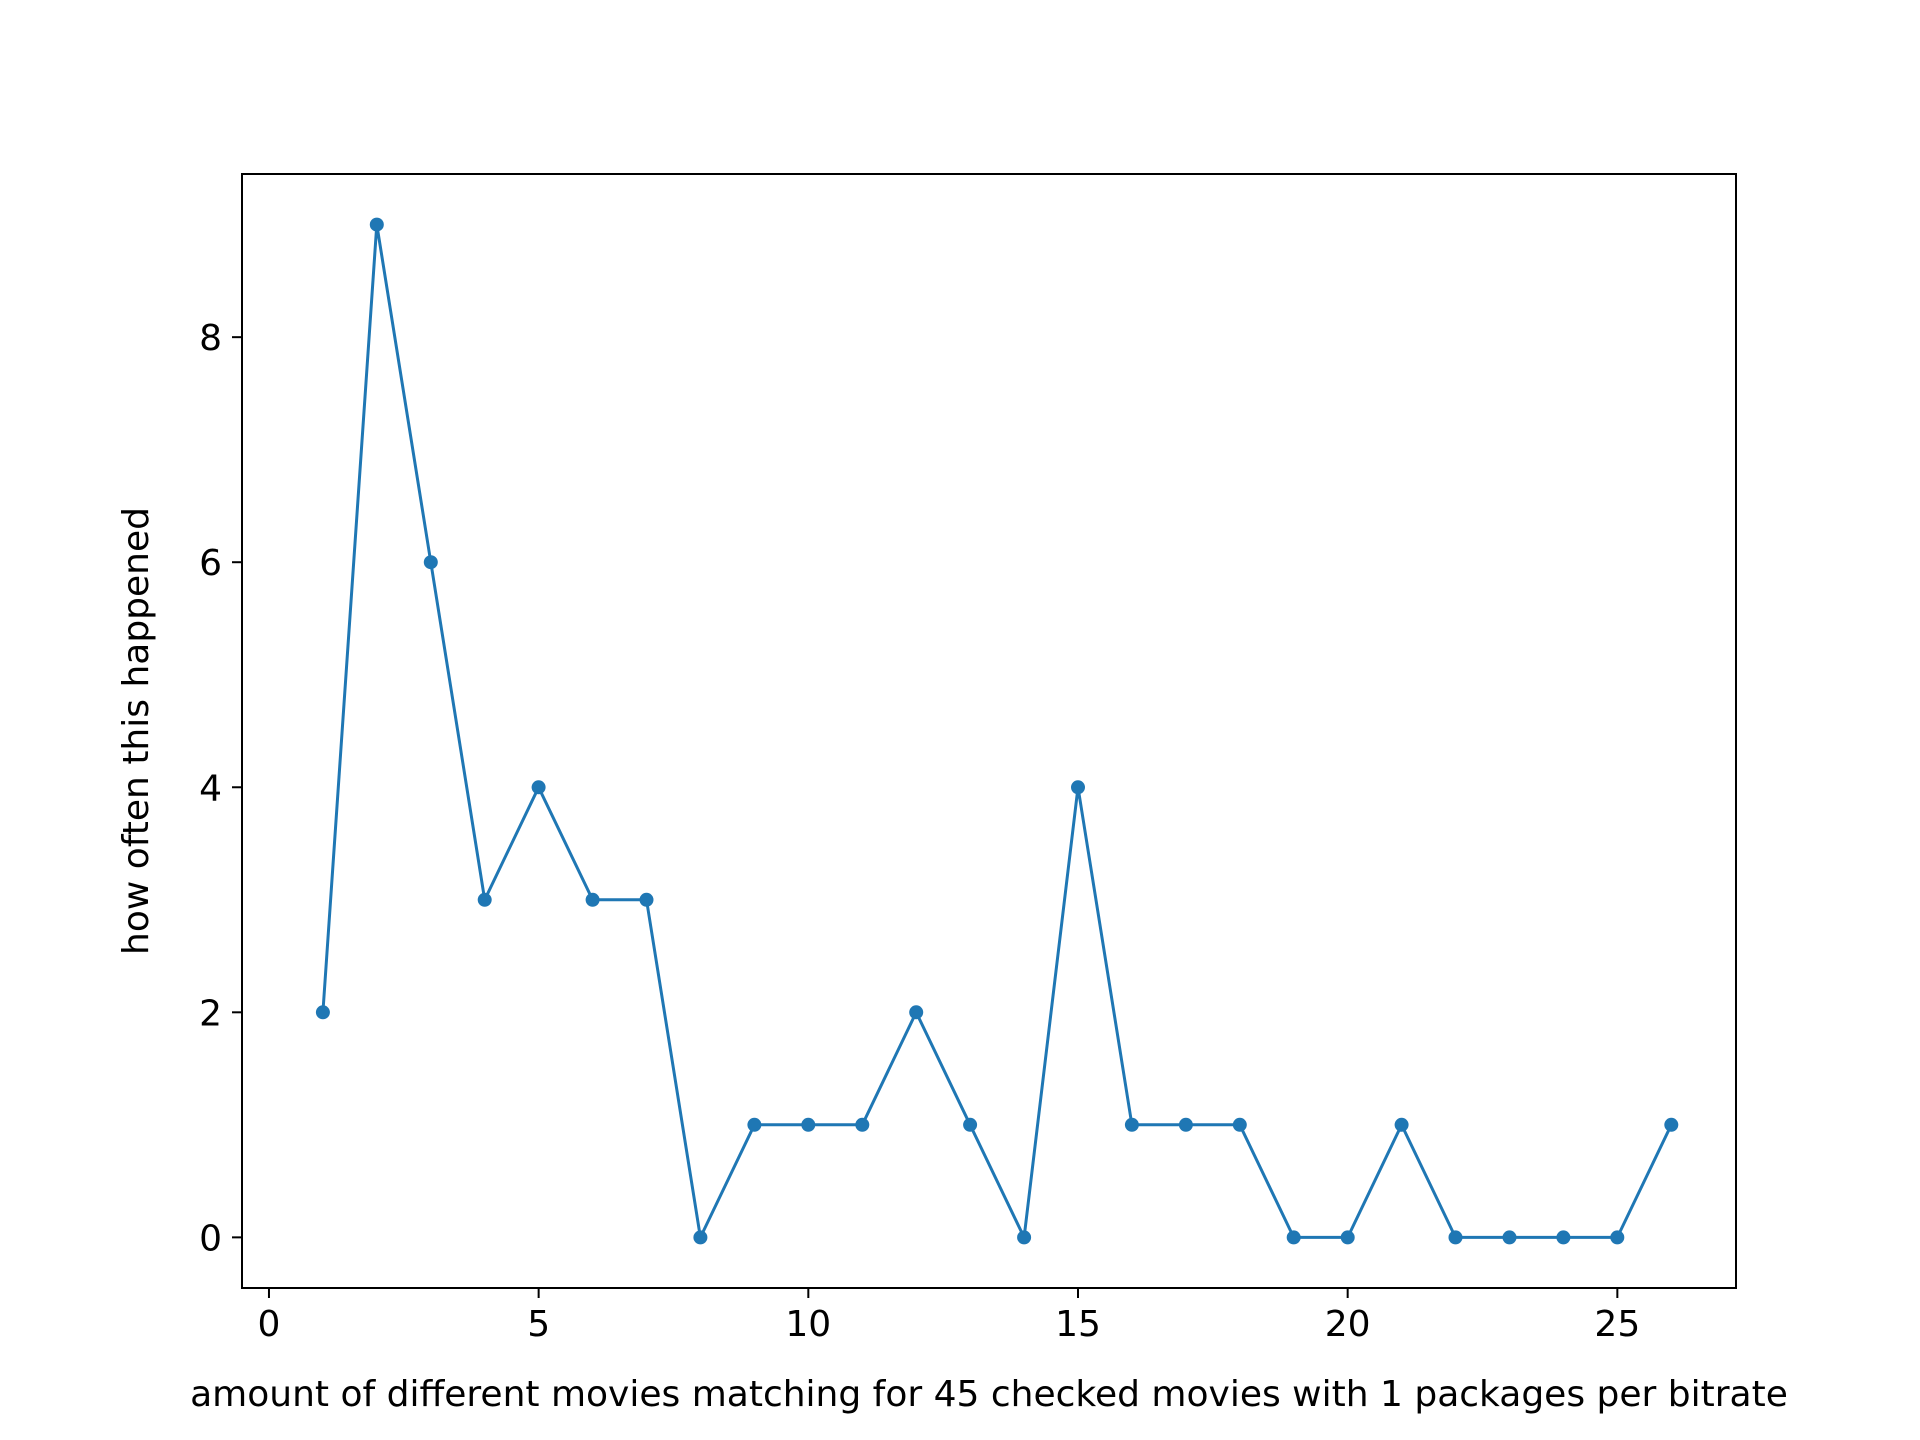  What do you see at coordinates (210, 563) in the screenshot?
I see `y-tick-label: 6` at bounding box center [210, 563].